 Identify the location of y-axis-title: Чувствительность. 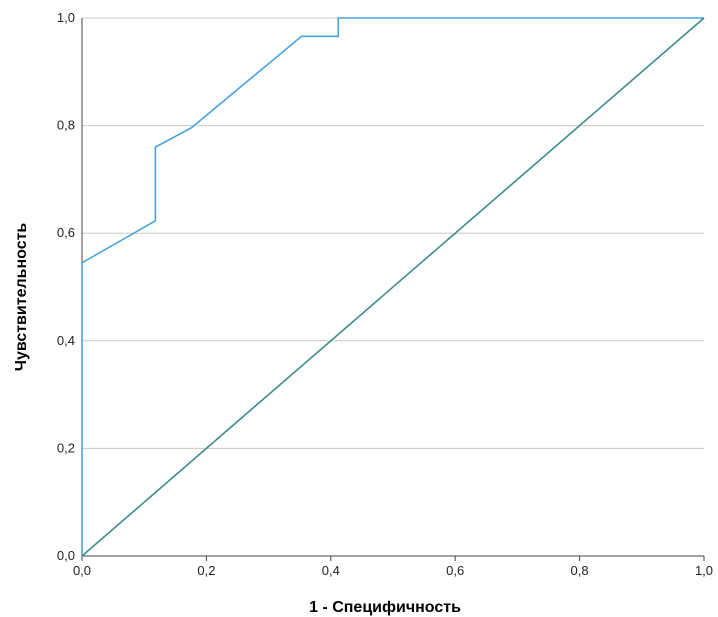
(21, 297).